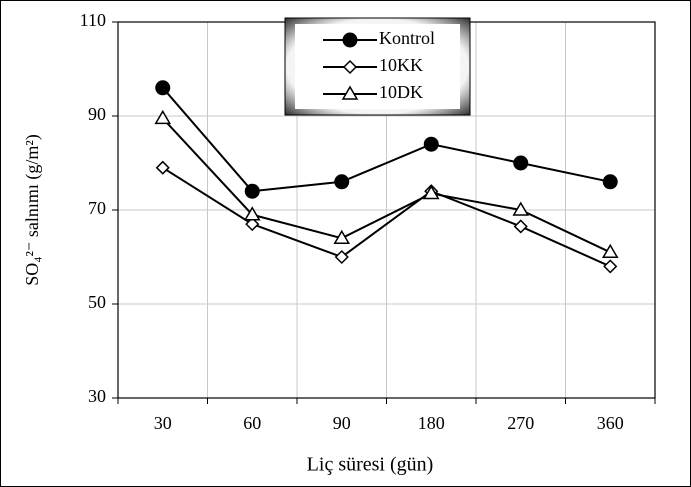  I want to click on legend-label: 10KK, so click(401, 65).